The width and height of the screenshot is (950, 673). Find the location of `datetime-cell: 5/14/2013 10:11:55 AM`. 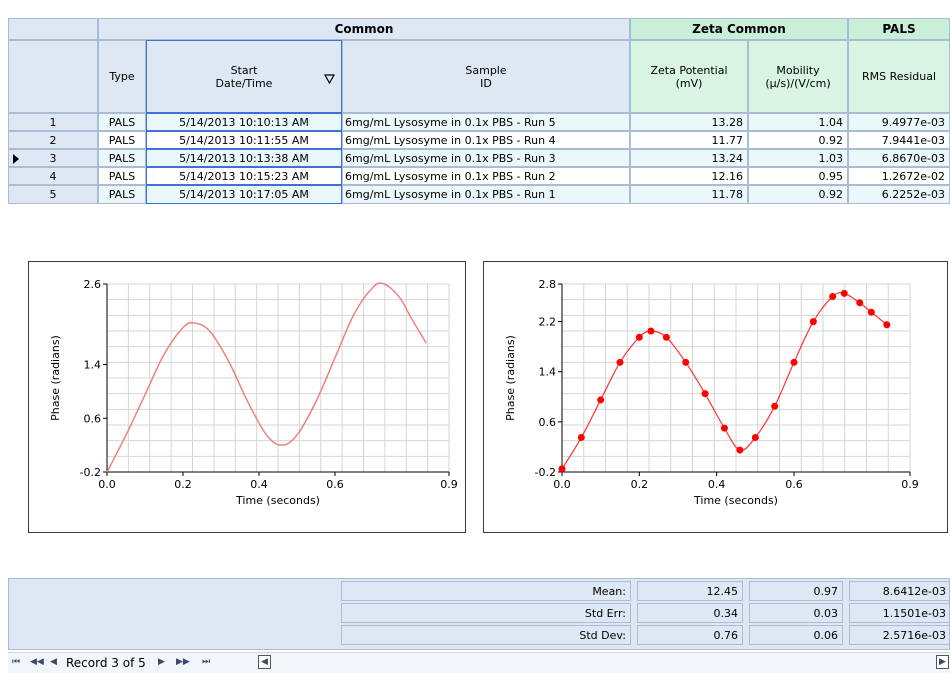

datetime-cell: 5/14/2013 10:11:55 AM is located at coordinates (244, 140).